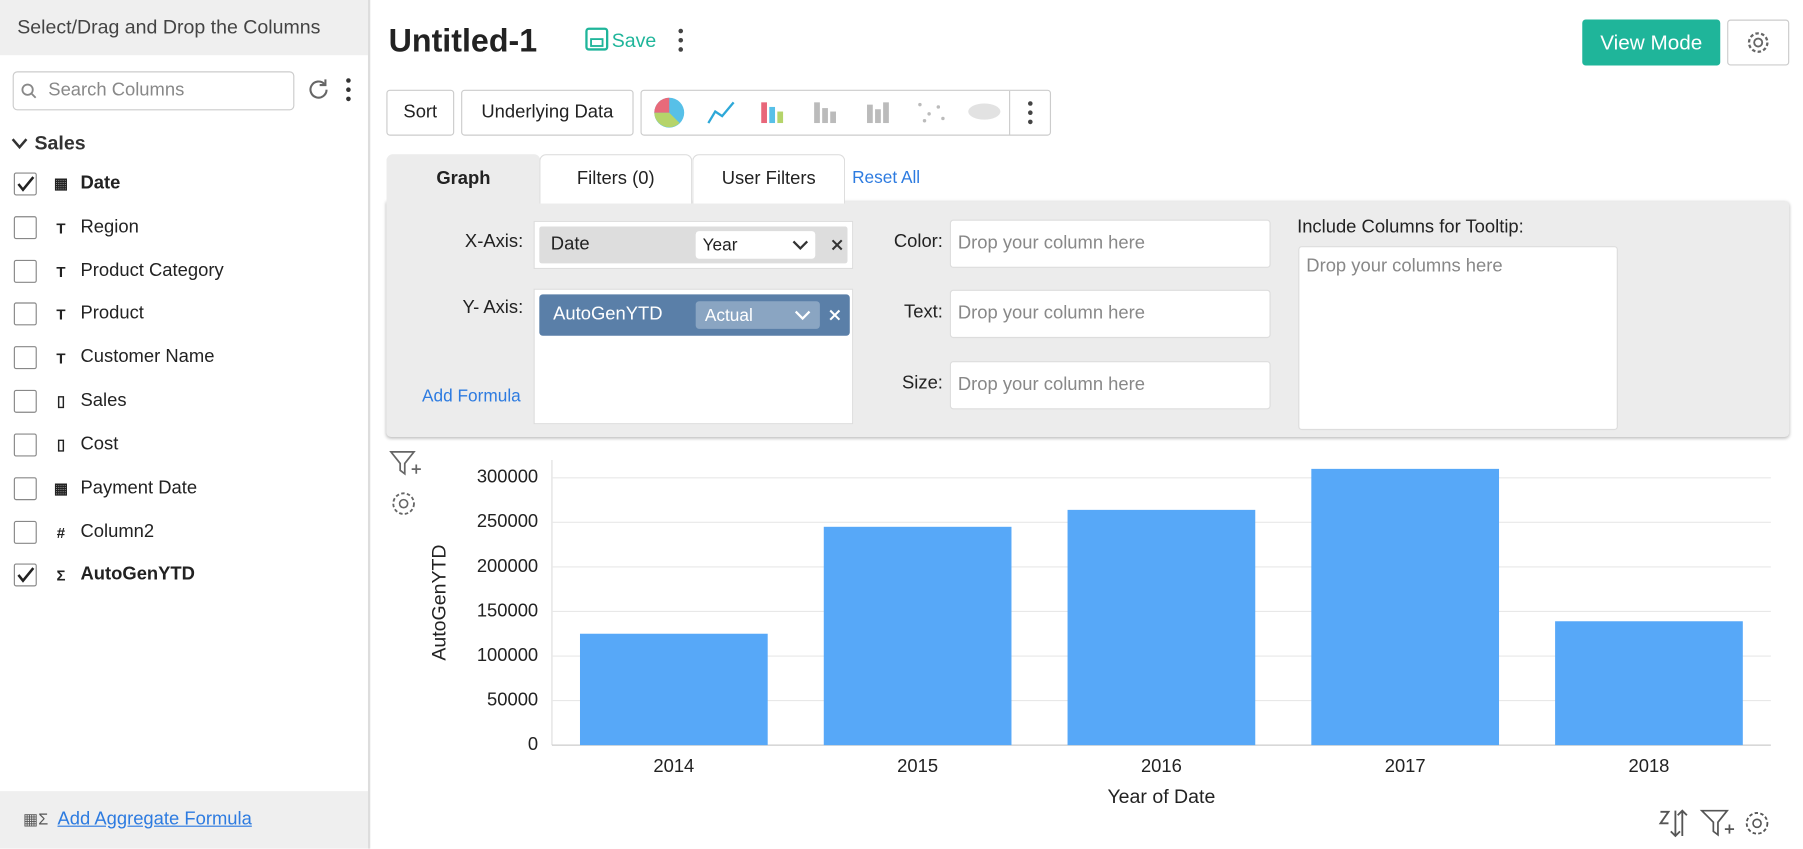  I want to click on column-name: Product Category, so click(152, 271).